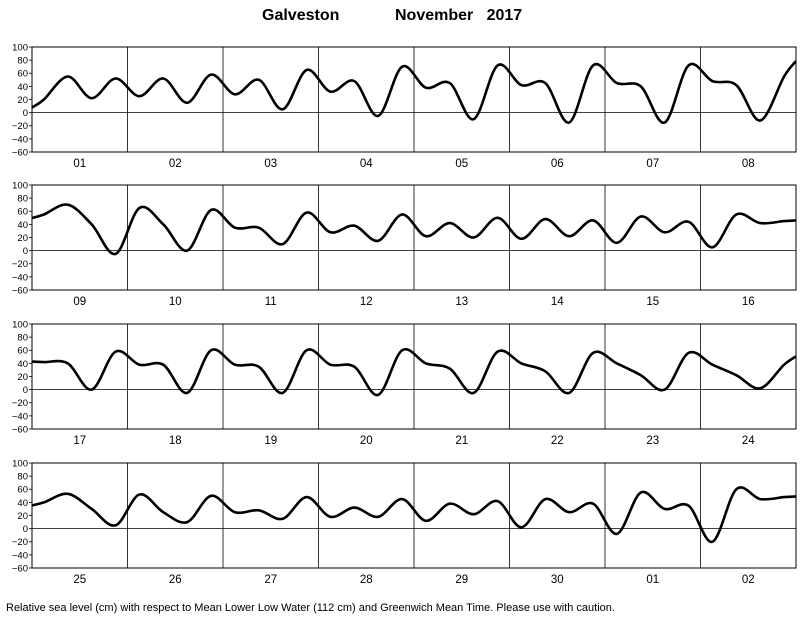  I want to click on day-label: 04, so click(366, 164).